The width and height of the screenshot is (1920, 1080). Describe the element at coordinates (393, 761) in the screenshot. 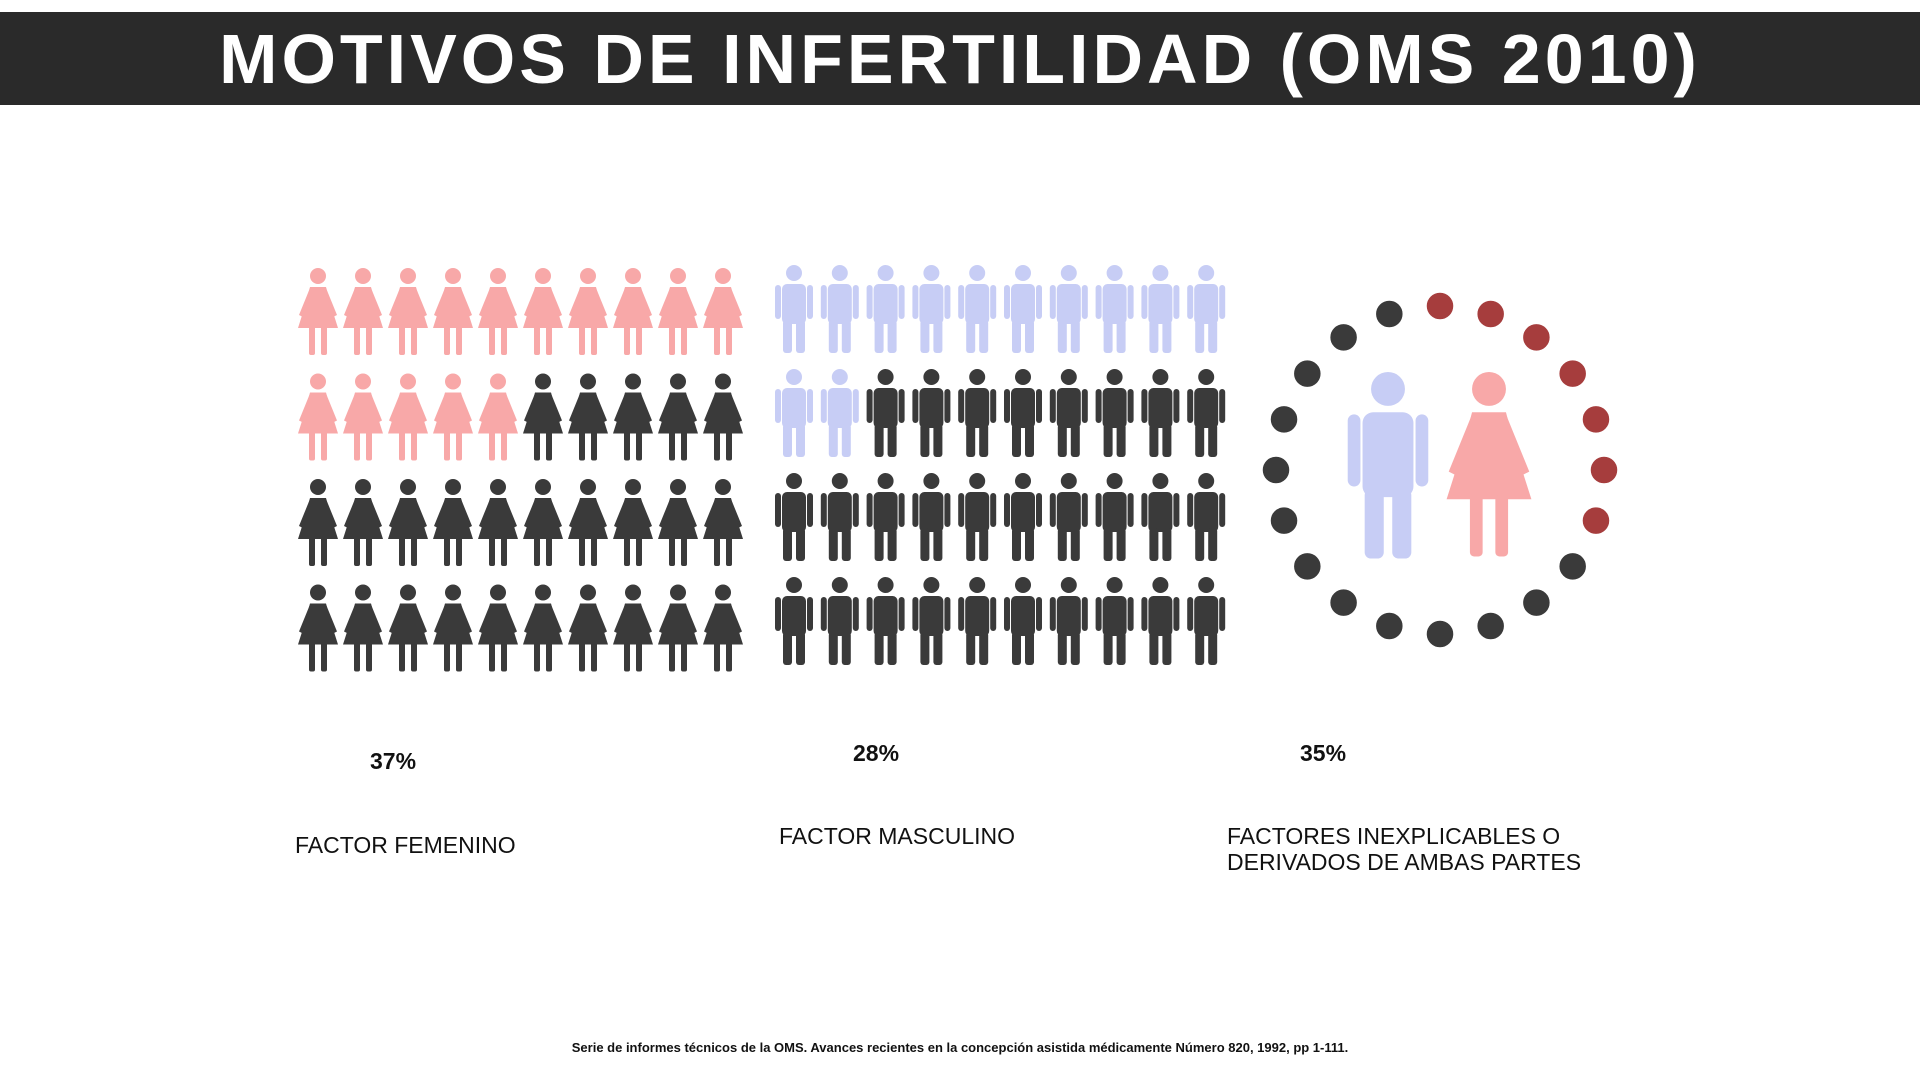

I see `value-label-female: 37%` at that location.